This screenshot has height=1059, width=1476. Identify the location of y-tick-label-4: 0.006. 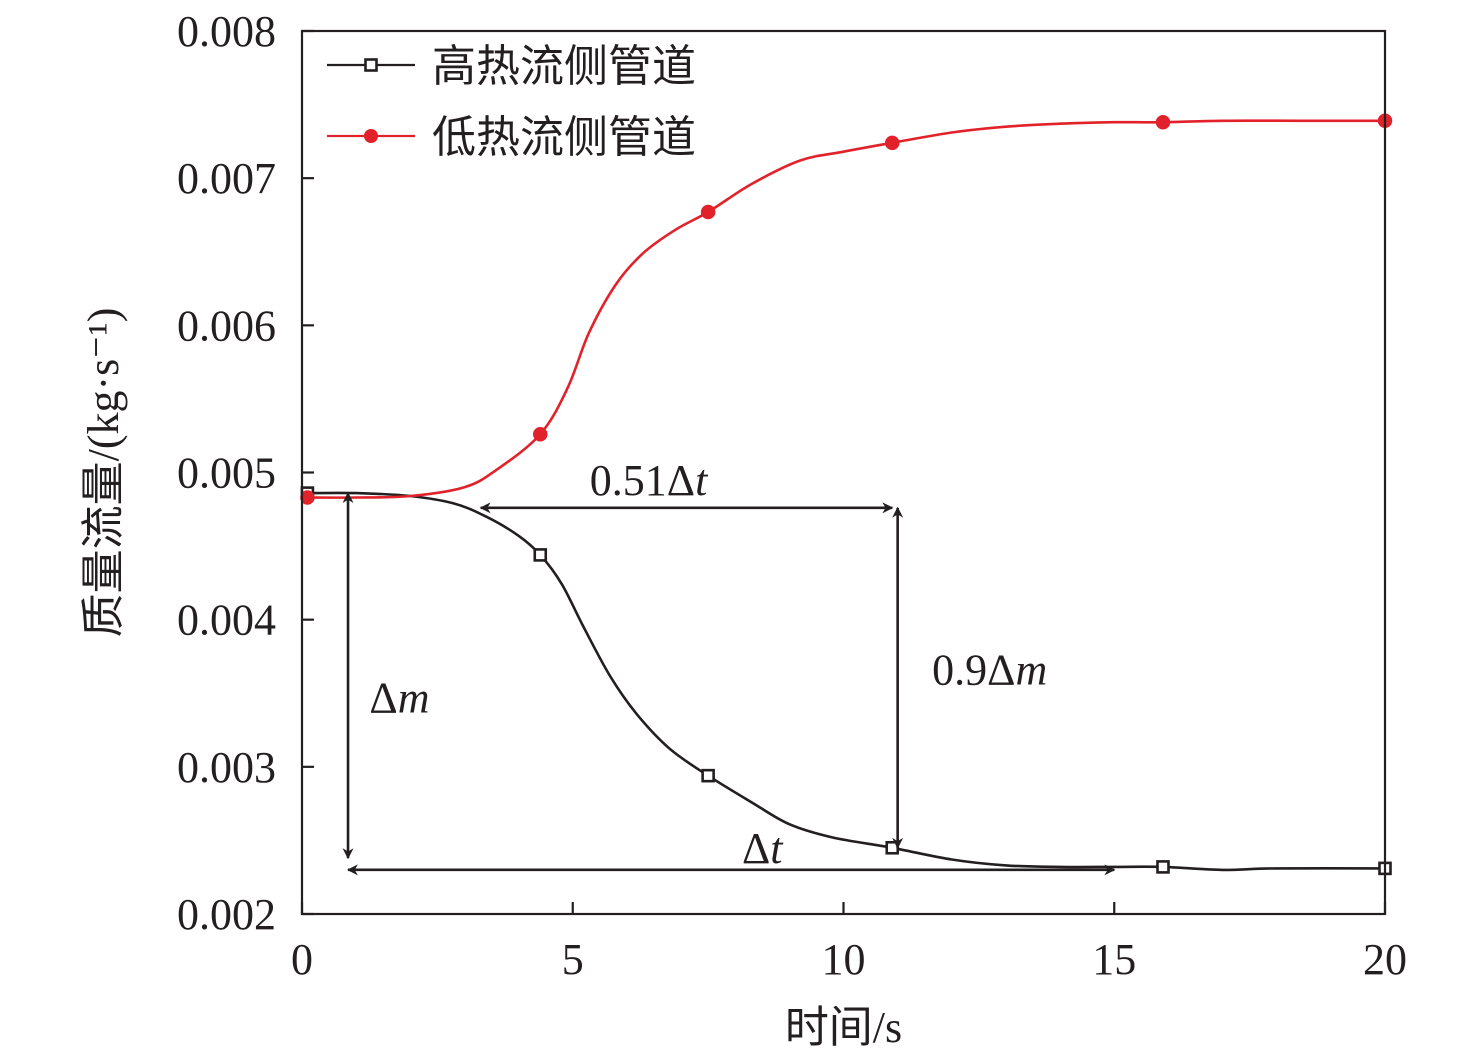
(226, 325).